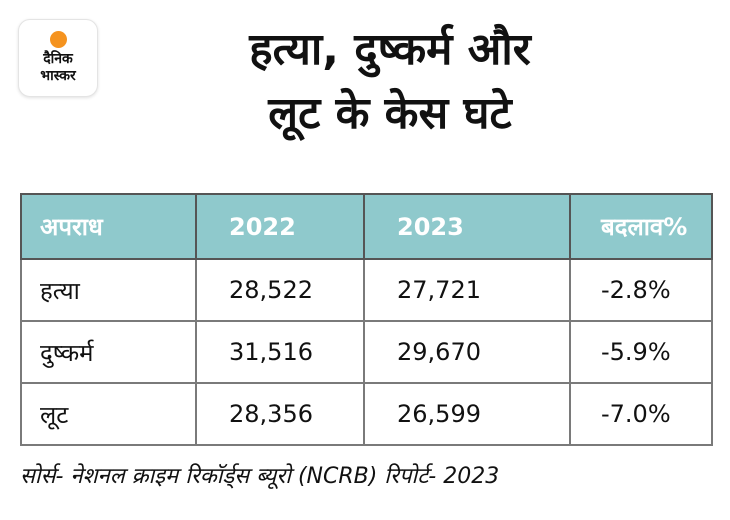  Describe the element at coordinates (467, 290) in the screenshot. I see `cell-2023: 27,721` at that location.